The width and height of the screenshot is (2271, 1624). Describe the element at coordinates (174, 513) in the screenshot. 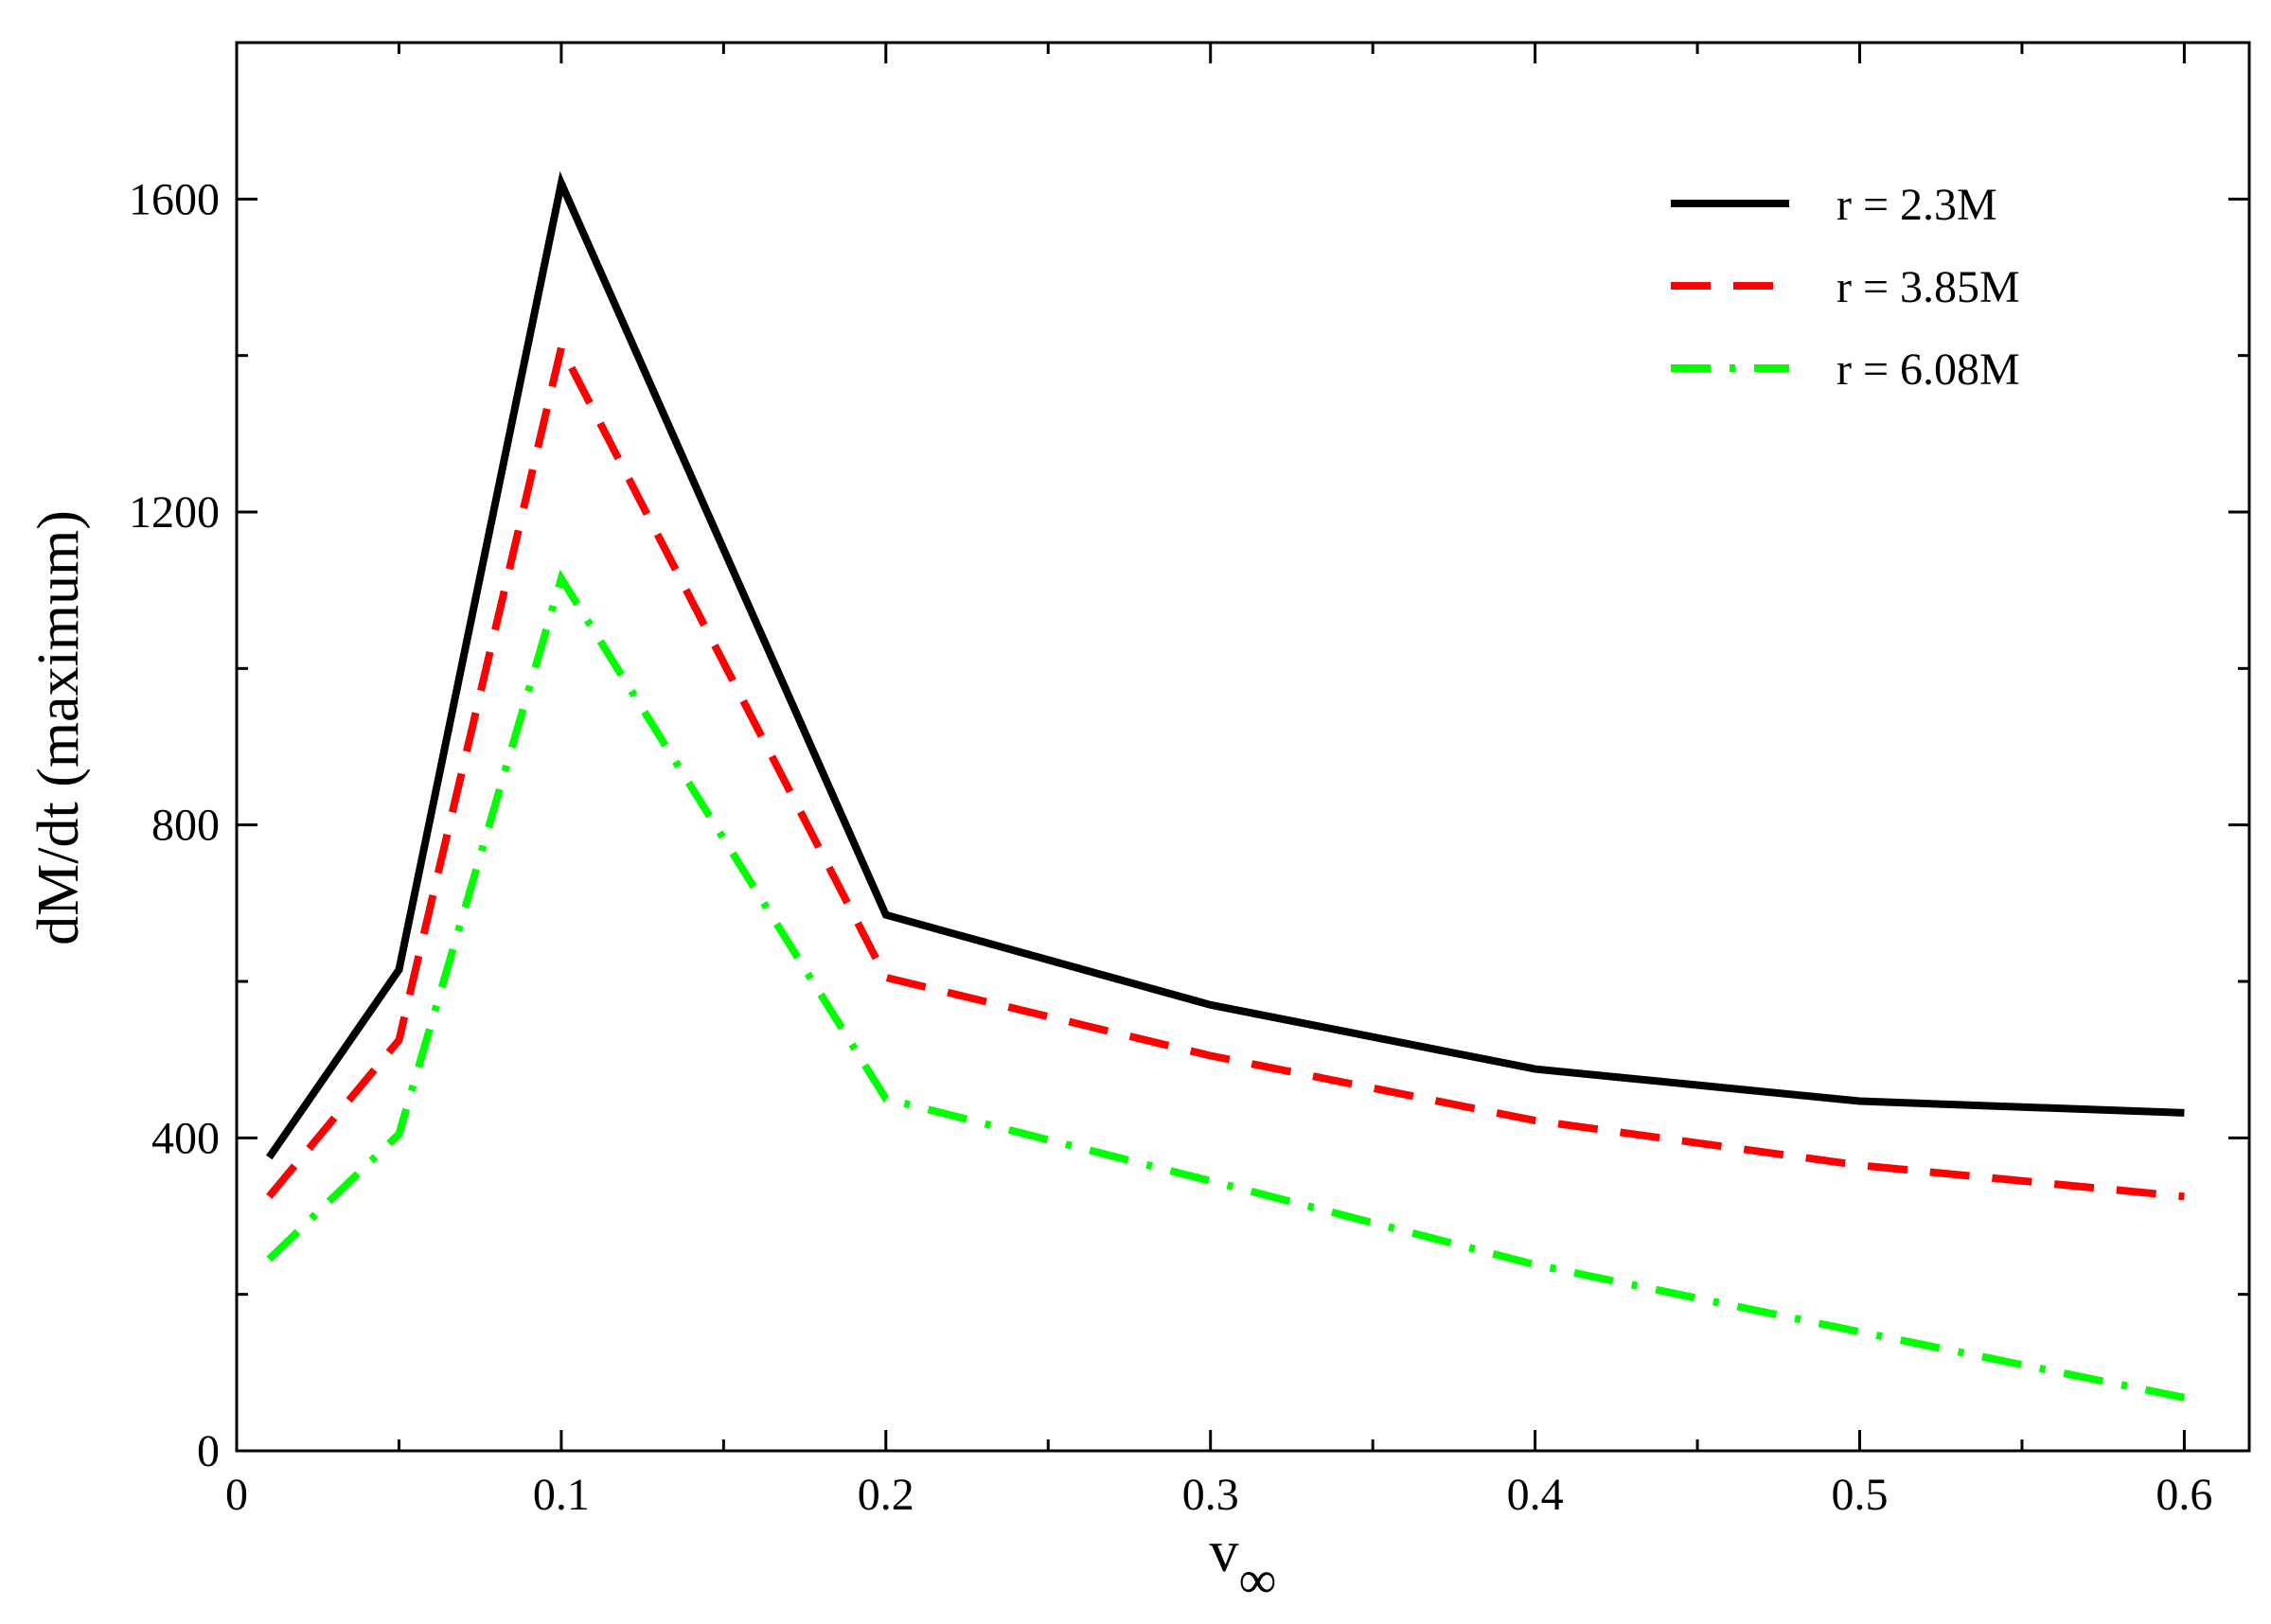

I see `y-tick-label: 1200` at that location.